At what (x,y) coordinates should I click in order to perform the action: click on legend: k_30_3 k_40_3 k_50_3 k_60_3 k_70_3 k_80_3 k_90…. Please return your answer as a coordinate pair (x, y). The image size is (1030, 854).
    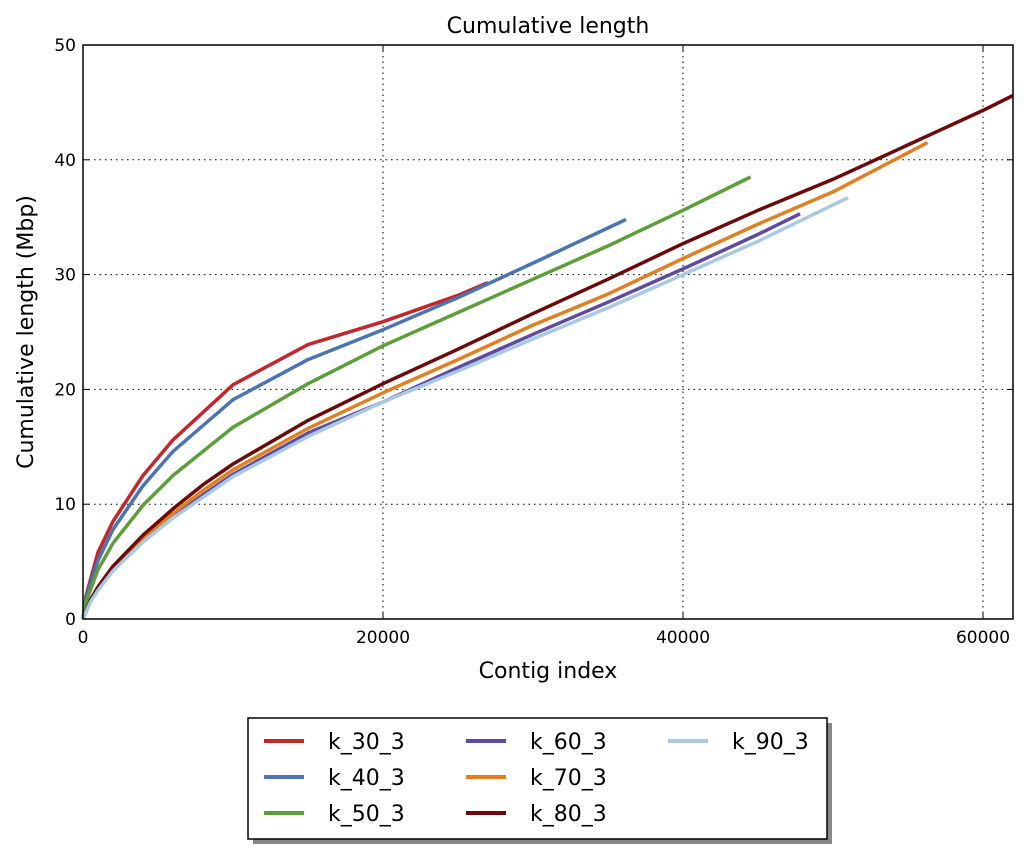
    Looking at the image, I should click on (539, 780).